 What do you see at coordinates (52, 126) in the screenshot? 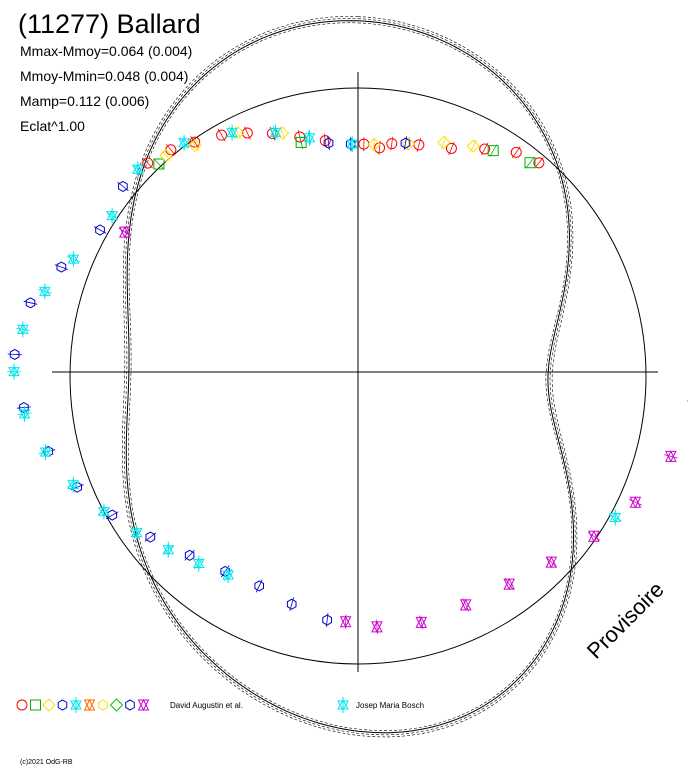
I see `stat-line-eclat: Eclat^1.00` at bounding box center [52, 126].